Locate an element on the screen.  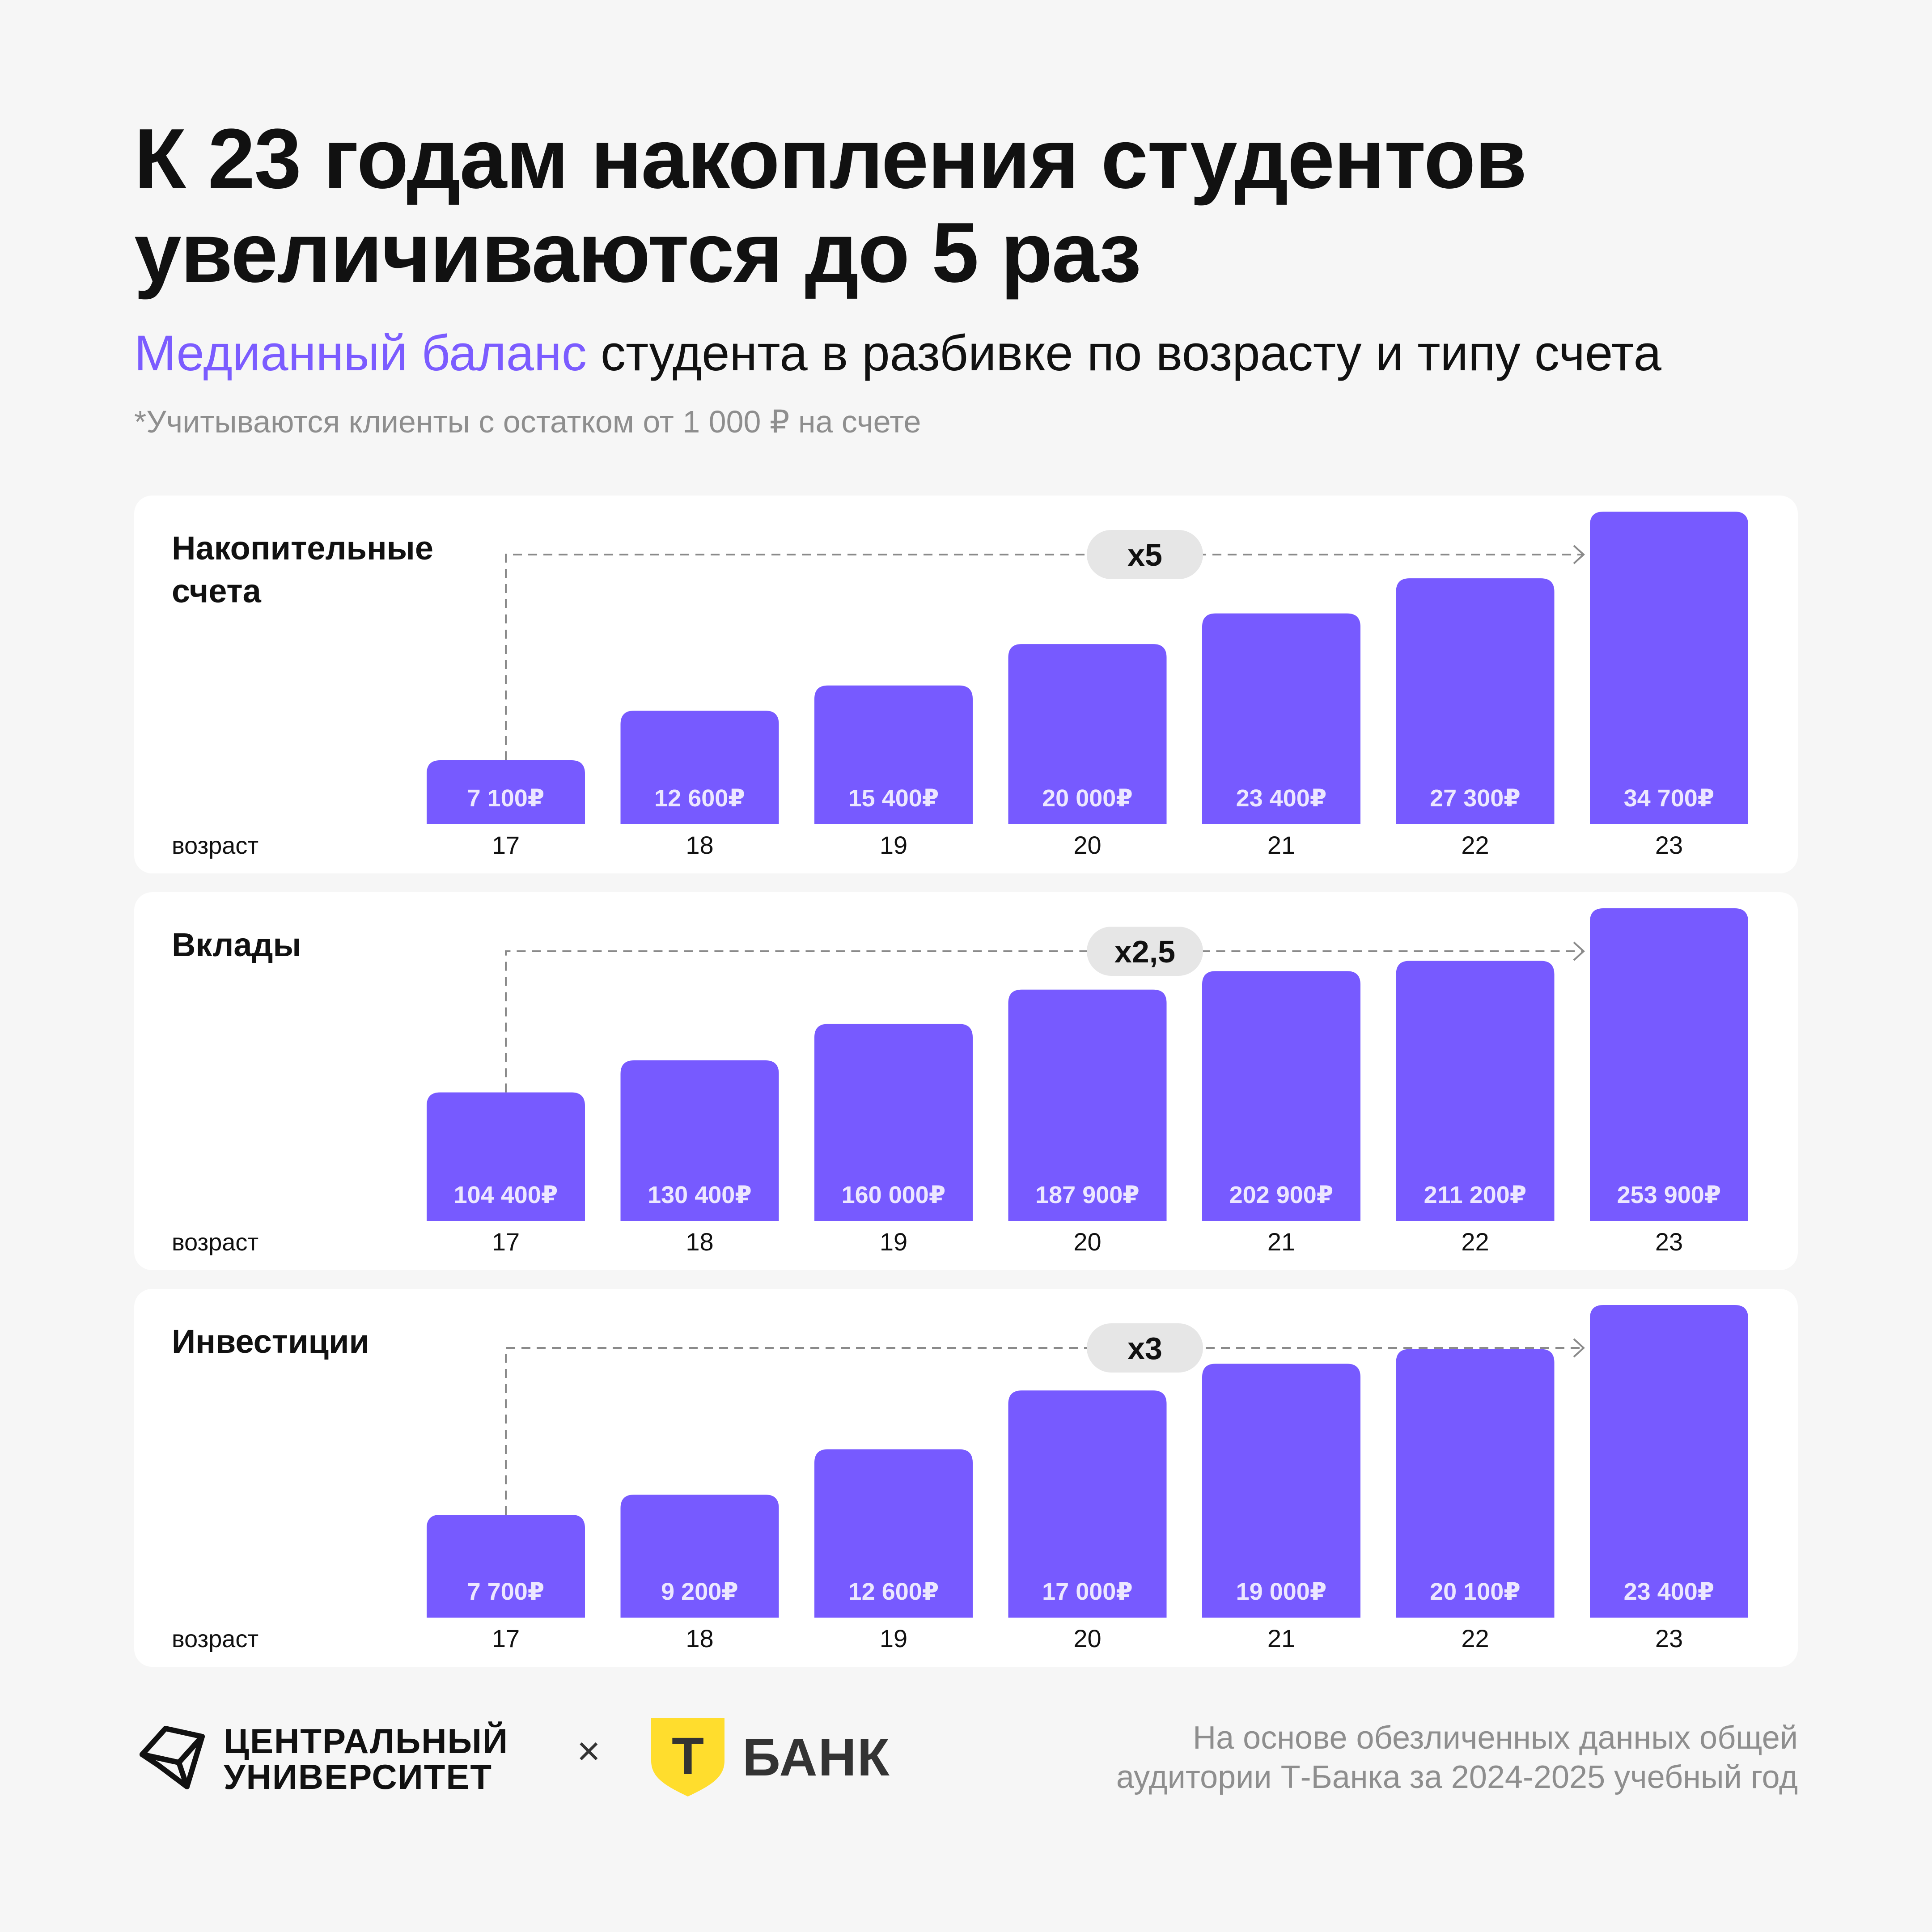
central-university-name: ЦЕНТРАЛЬНЫЙ УНИВЕРСИТЕТ is located at coordinates (366, 1759).